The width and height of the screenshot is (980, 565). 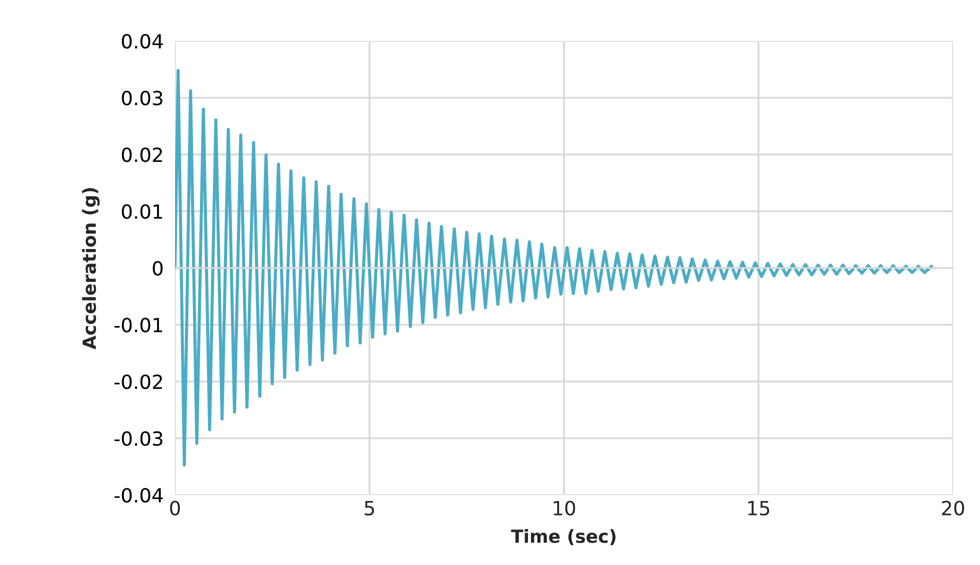 I want to click on y-tick-label: 0.02, so click(x=142, y=154).